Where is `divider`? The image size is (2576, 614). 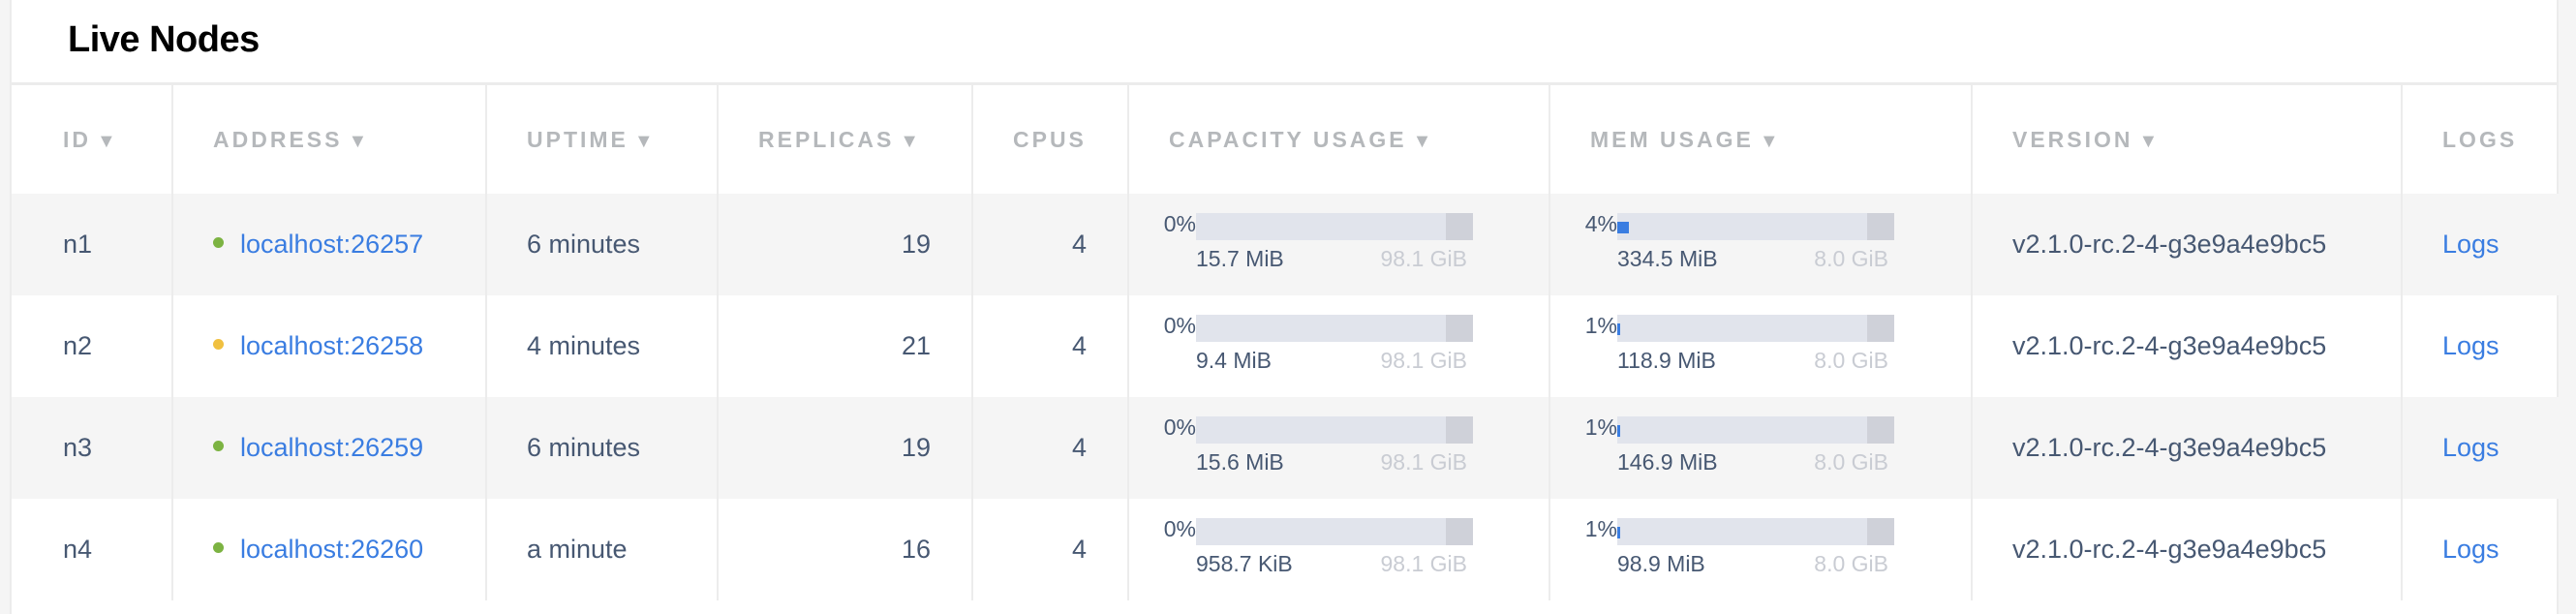 divider is located at coordinates (1284, 83).